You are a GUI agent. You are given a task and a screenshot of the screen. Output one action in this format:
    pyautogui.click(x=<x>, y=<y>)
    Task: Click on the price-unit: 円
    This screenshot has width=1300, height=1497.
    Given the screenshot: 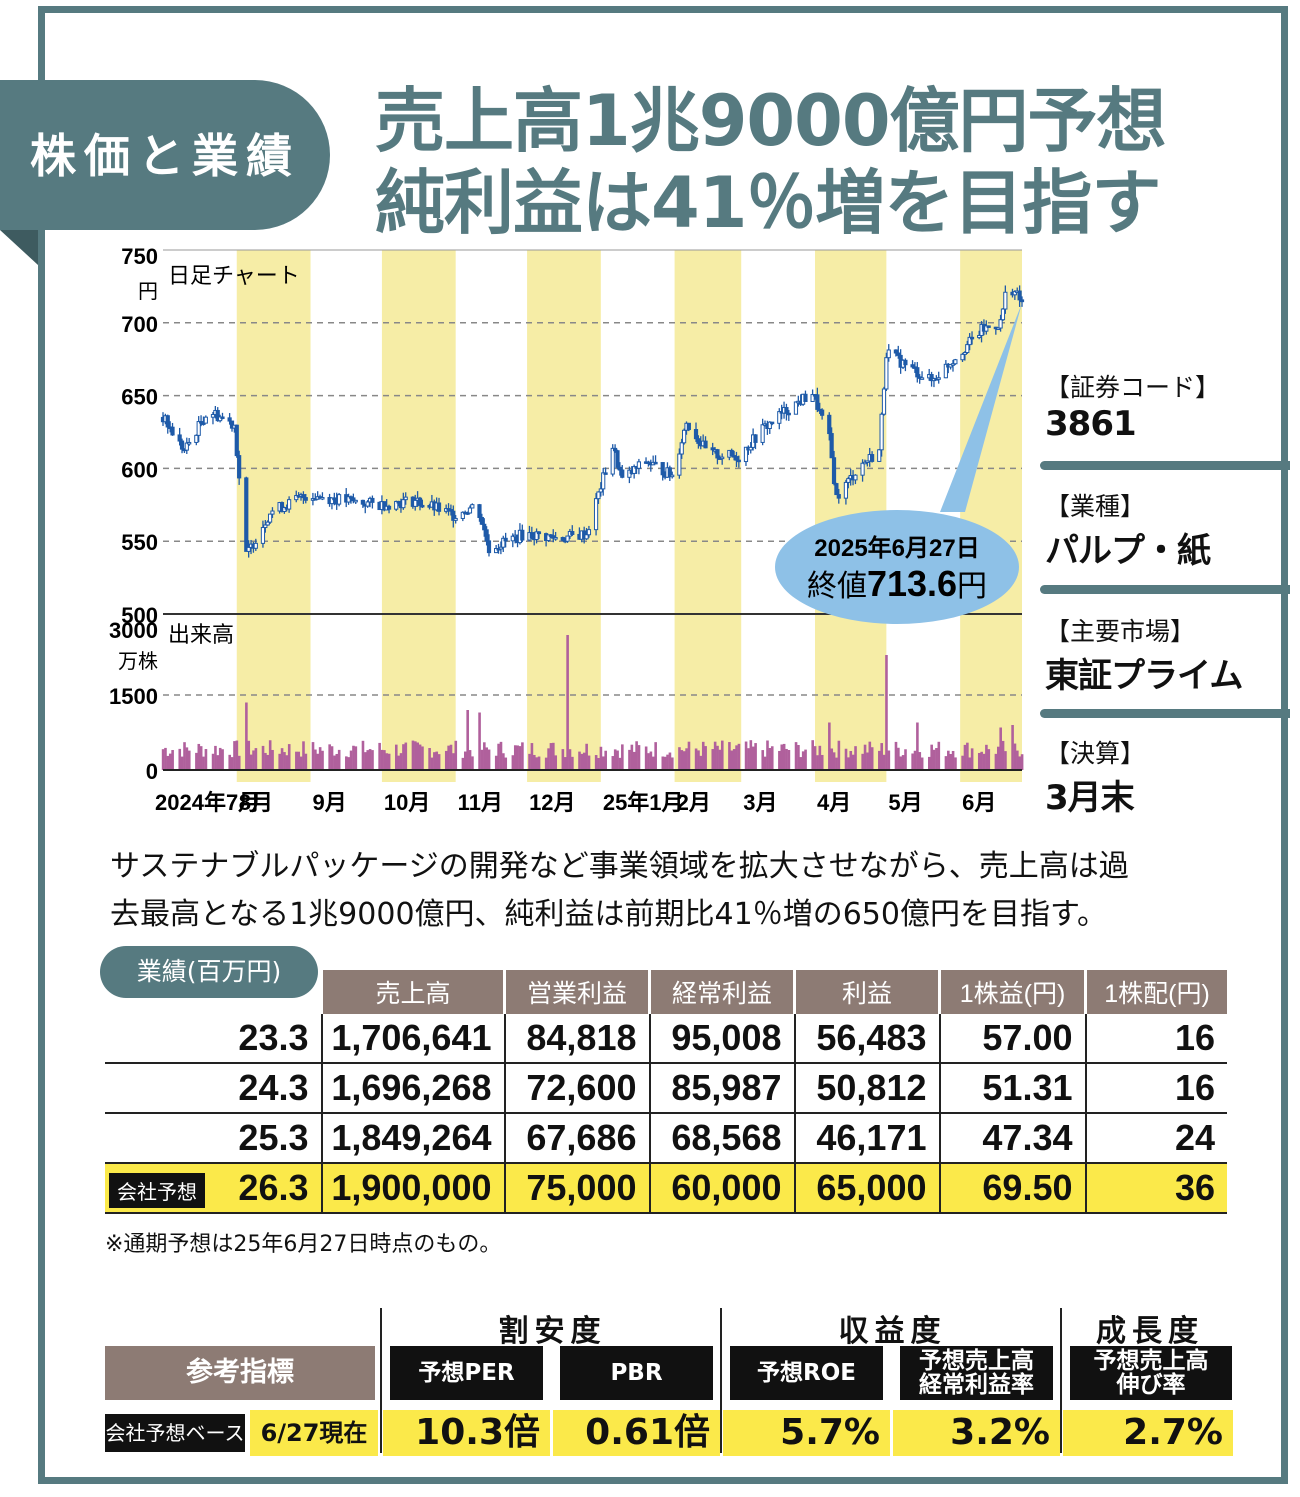 What is the action you would take?
    pyautogui.click(x=148, y=291)
    